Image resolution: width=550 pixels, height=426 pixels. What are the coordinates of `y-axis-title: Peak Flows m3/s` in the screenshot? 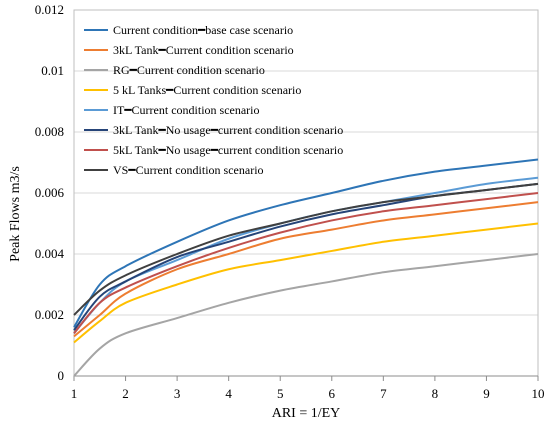 It's located at (15, 214).